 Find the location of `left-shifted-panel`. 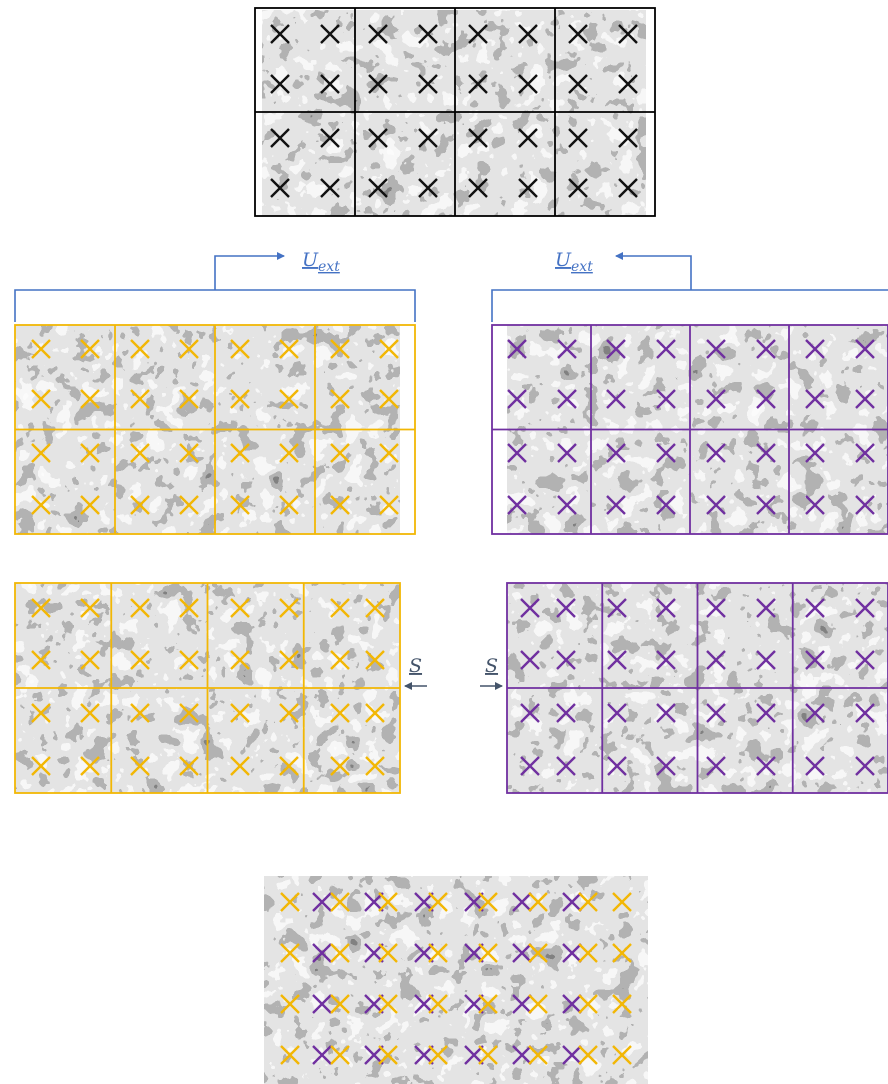

left-shifted-panel is located at coordinates (215, 429).